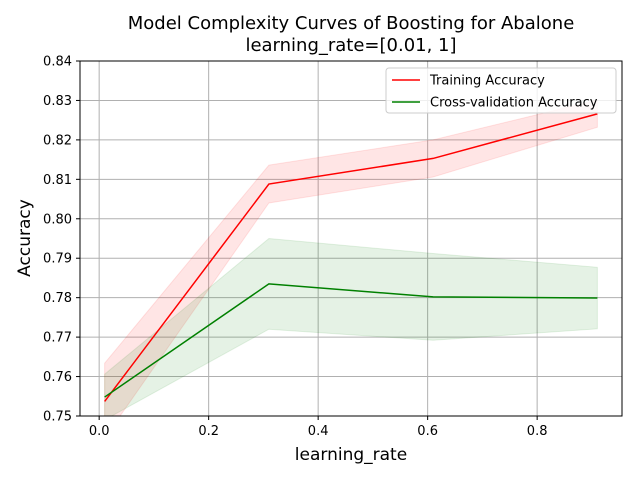 The width and height of the screenshot is (640, 480). I want to click on y-tick-label: 0.79, so click(57, 259).